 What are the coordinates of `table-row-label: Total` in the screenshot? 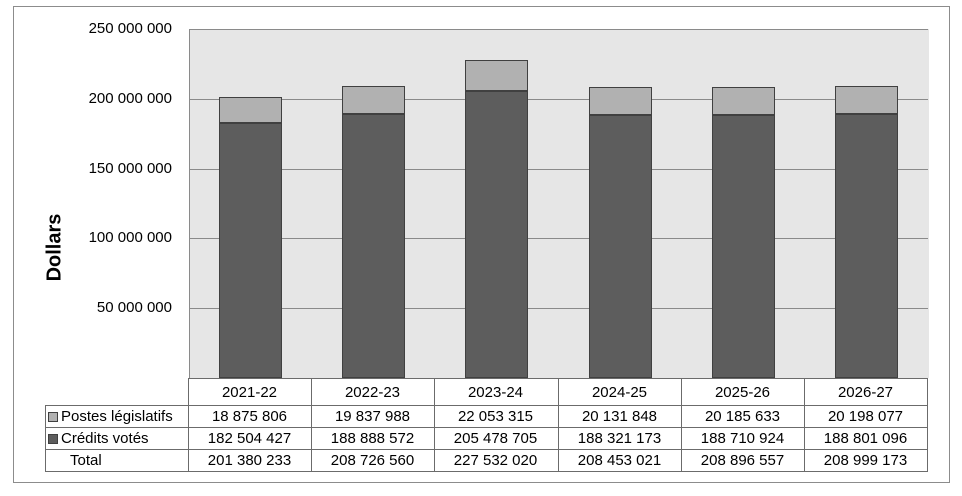 It's located at (116, 460).